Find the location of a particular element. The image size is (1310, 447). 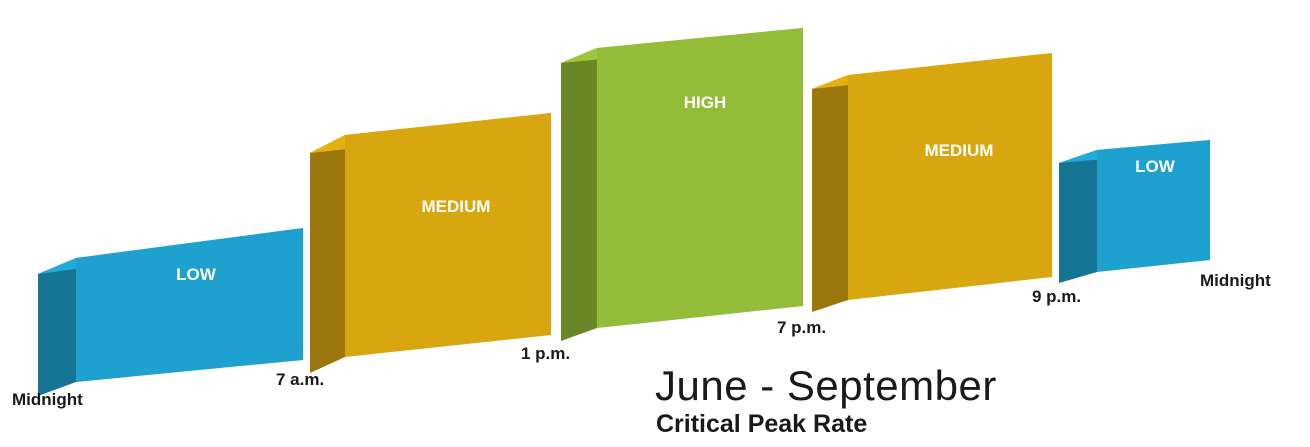

rate-block-1: LOW is located at coordinates (170, 312).